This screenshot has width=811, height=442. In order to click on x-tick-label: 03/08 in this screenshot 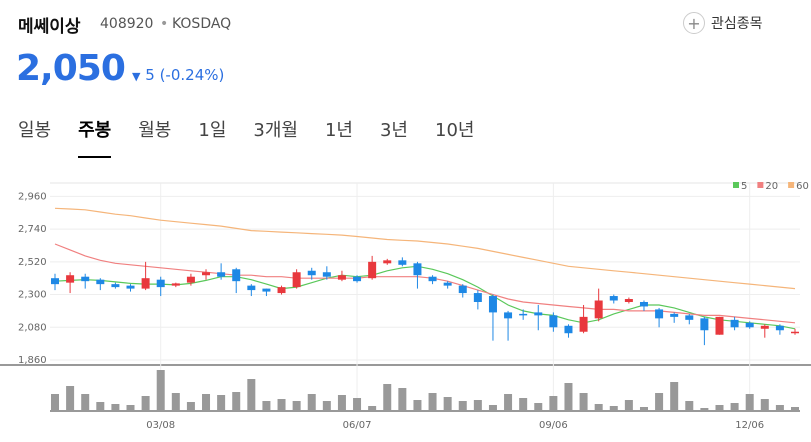, I will do `click(160, 425)`.